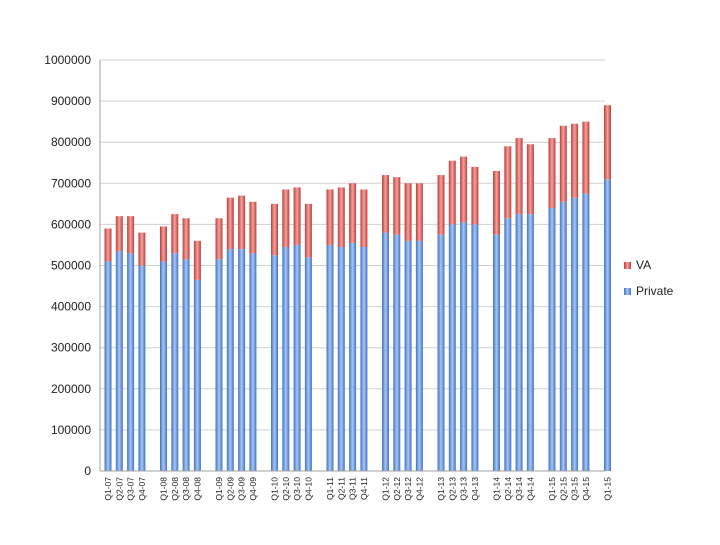 The width and height of the screenshot is (720, 545). I want to click on x-tick-label: Q1-08, so click(164, 489).